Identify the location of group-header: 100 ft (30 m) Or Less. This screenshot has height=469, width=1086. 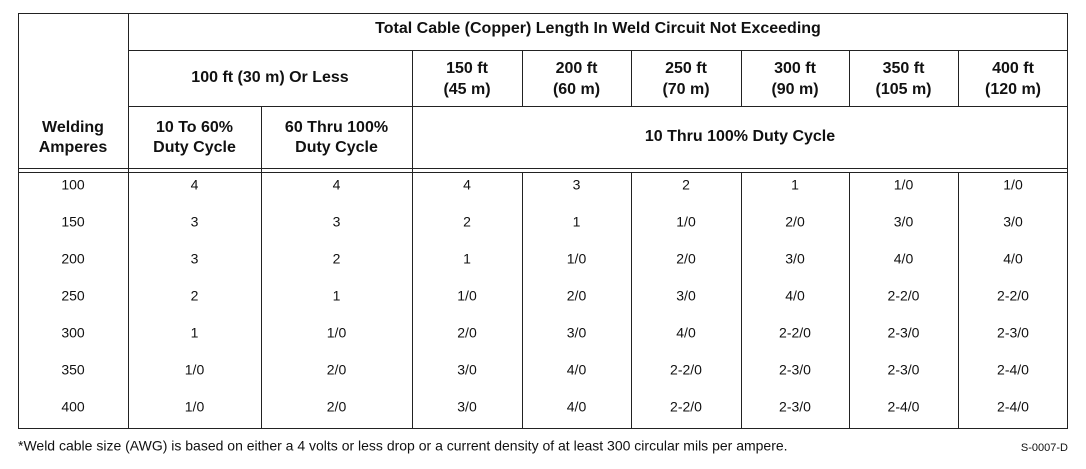
(270, 77).